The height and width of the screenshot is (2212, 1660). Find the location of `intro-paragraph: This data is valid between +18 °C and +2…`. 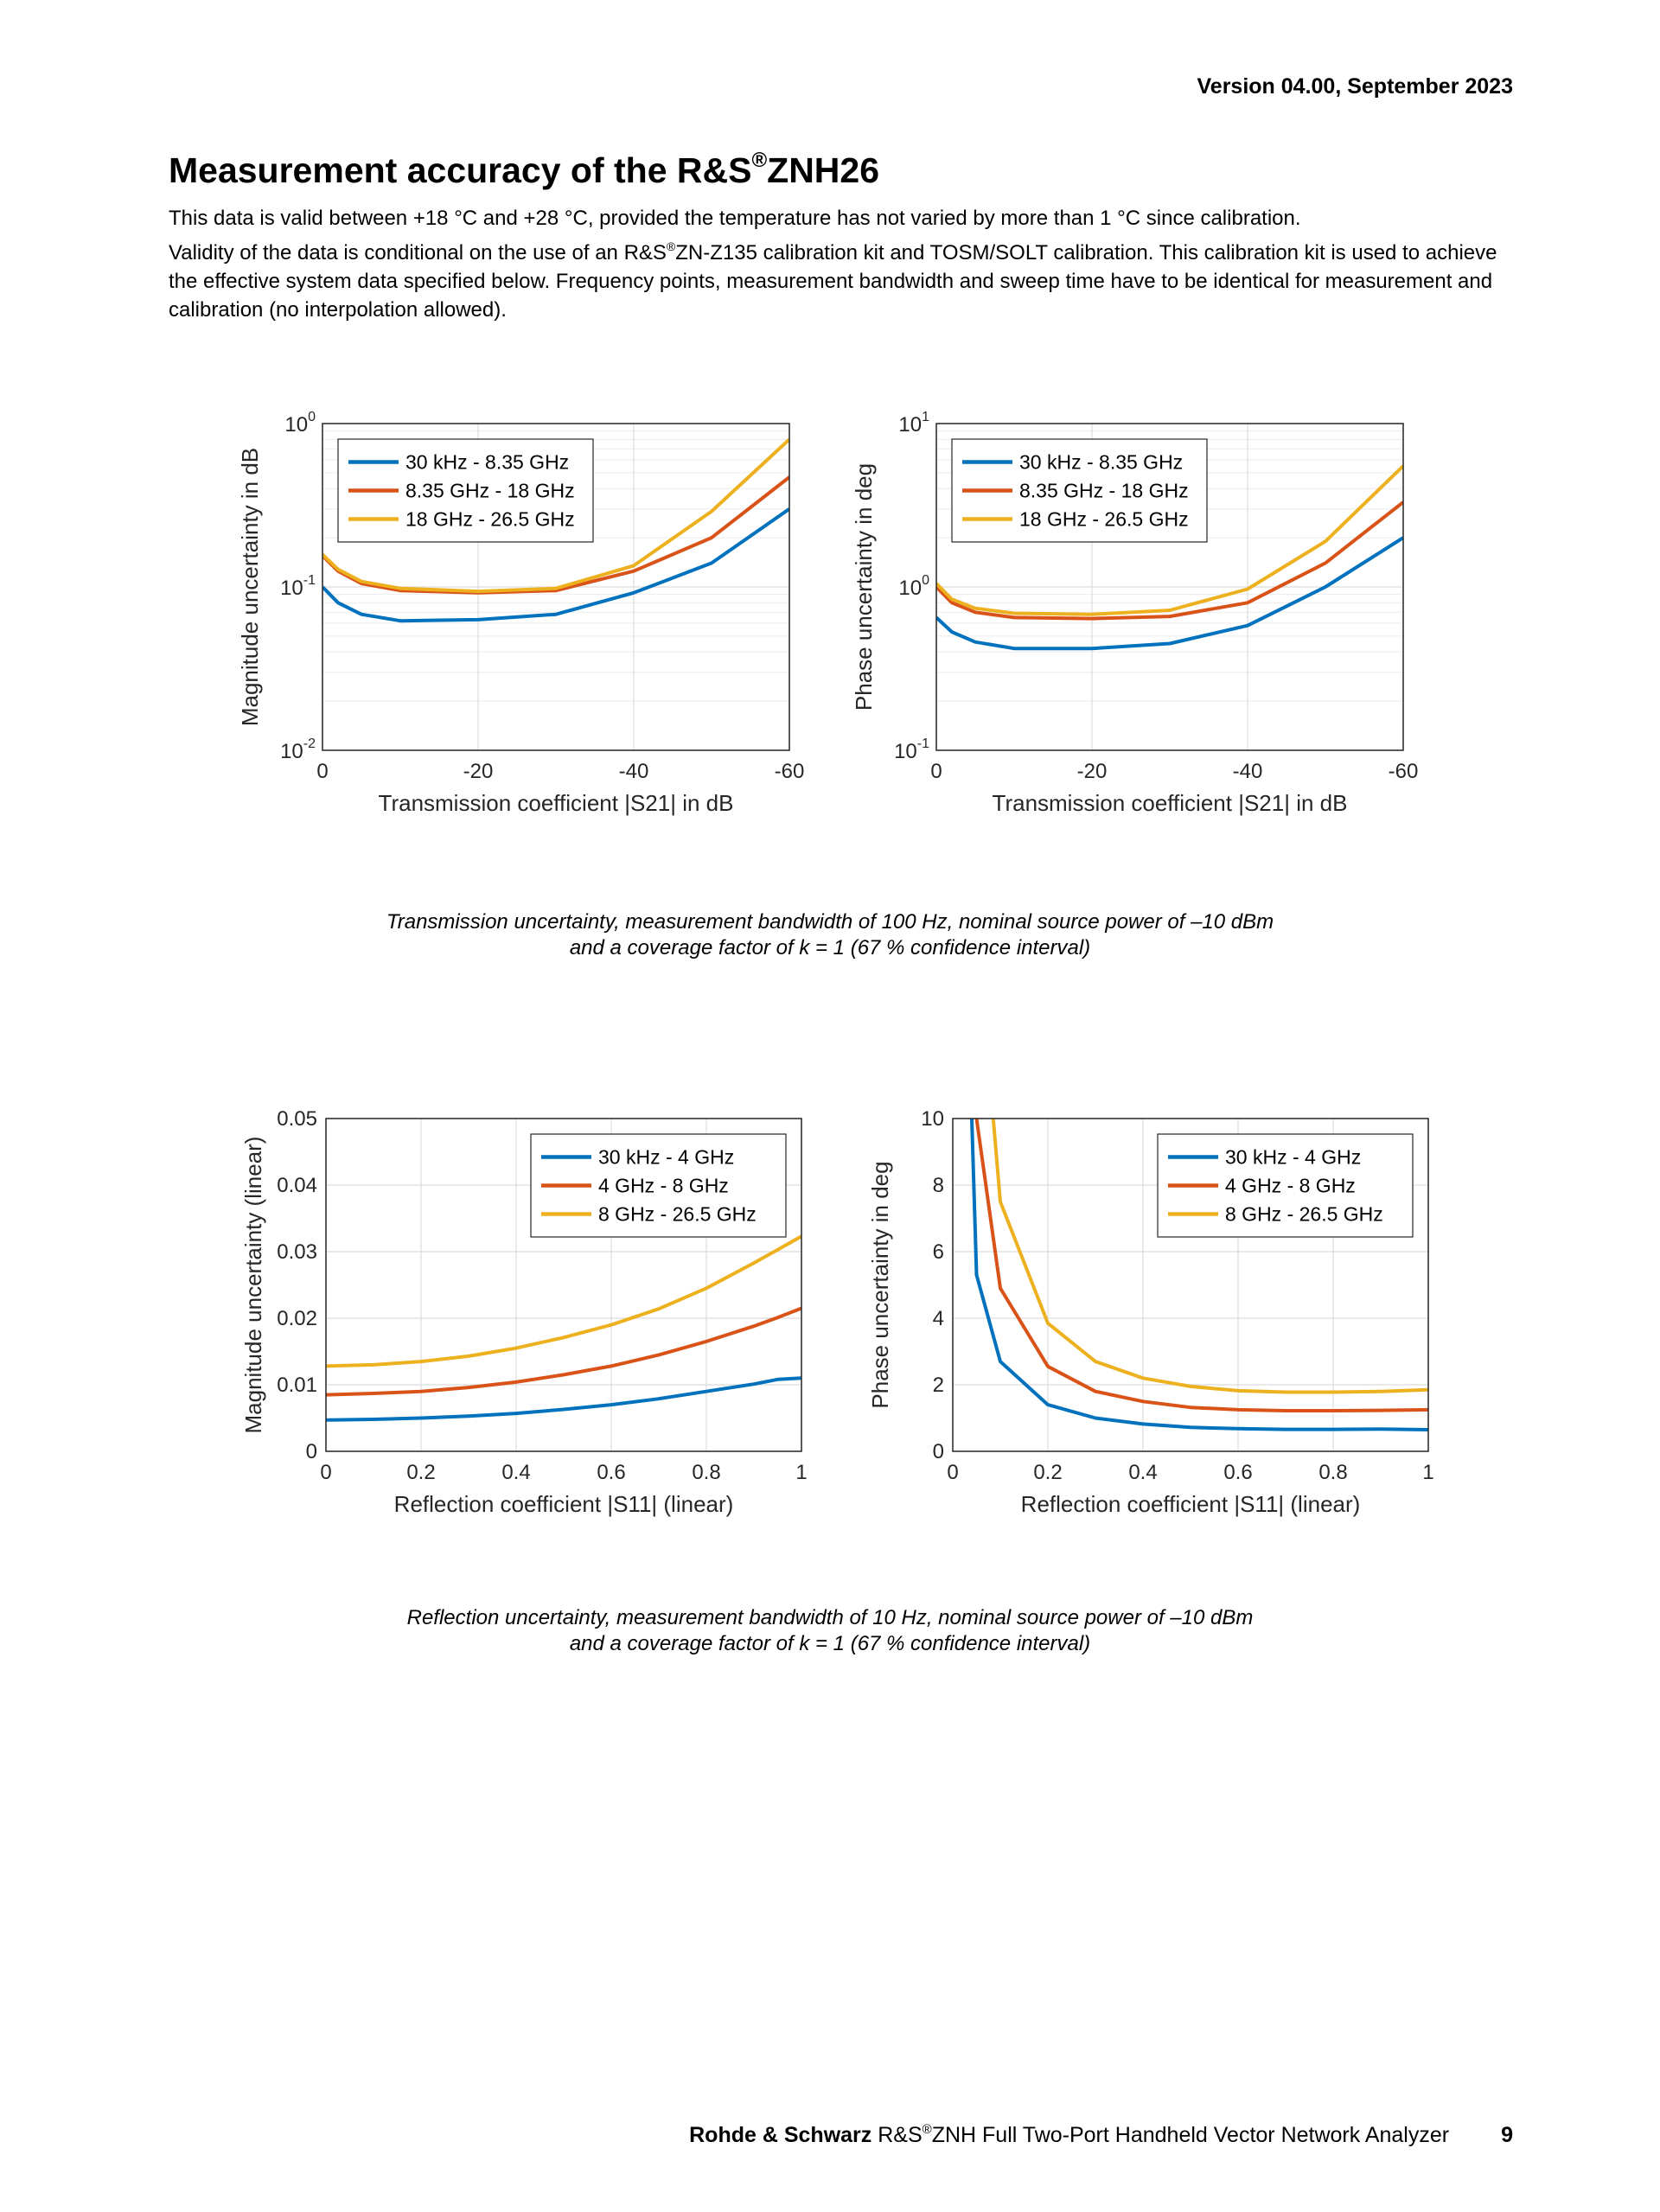

intro-paragraph: This data is valid between +18 °C and +2… is located at coordinates (843, 264).